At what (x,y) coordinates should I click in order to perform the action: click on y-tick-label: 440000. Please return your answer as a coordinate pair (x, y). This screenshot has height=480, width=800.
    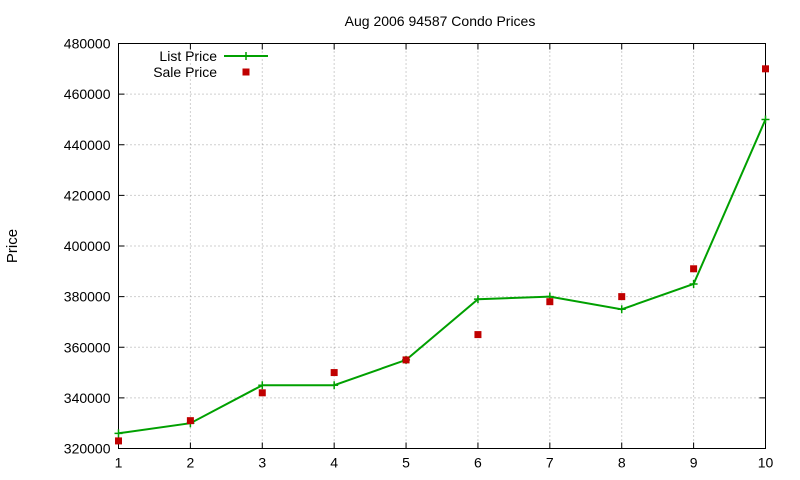
    Looking at the image, I should click on (87, 145).